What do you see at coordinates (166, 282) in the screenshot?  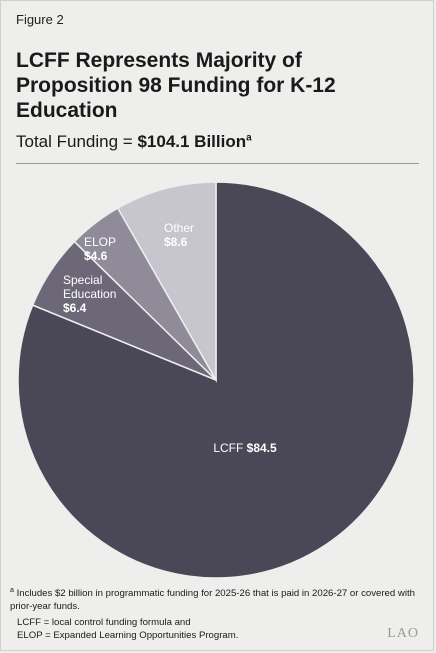 I see `pie-slice-other` at bounding box center [166, 282].